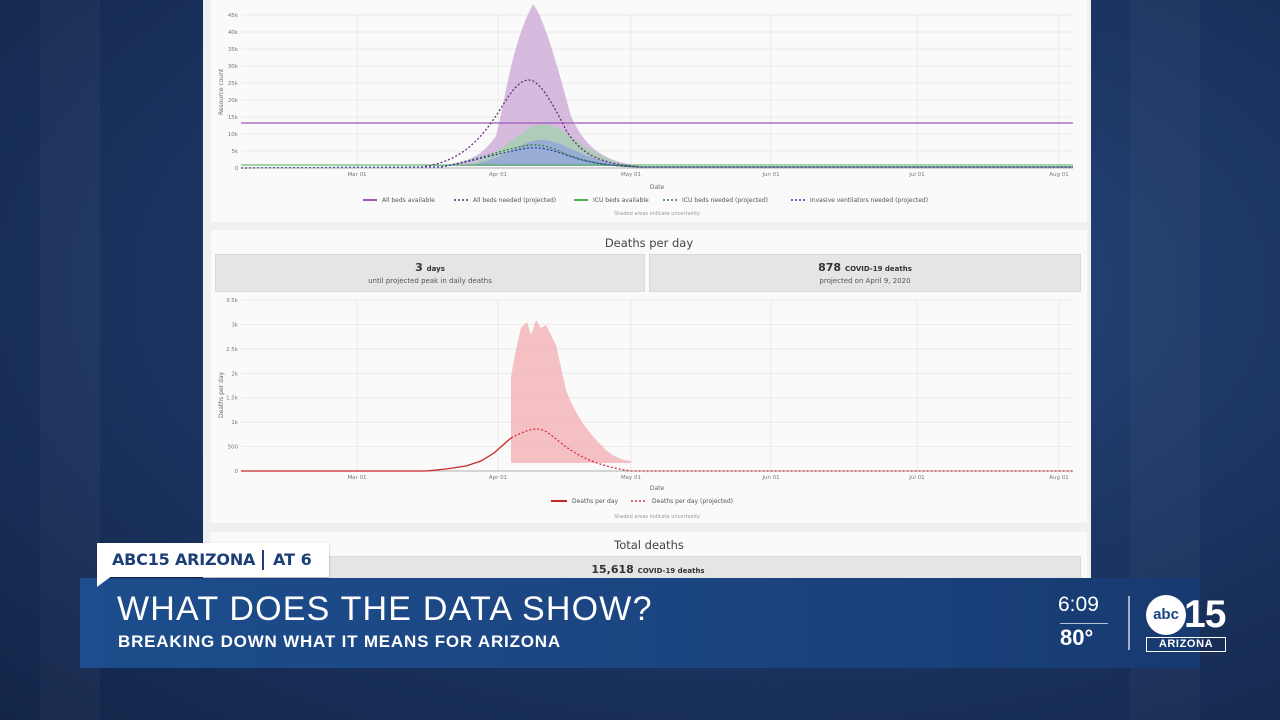 The image size is (1280, 720). I want to click on resource-x-label: Date, so click(657, 187).